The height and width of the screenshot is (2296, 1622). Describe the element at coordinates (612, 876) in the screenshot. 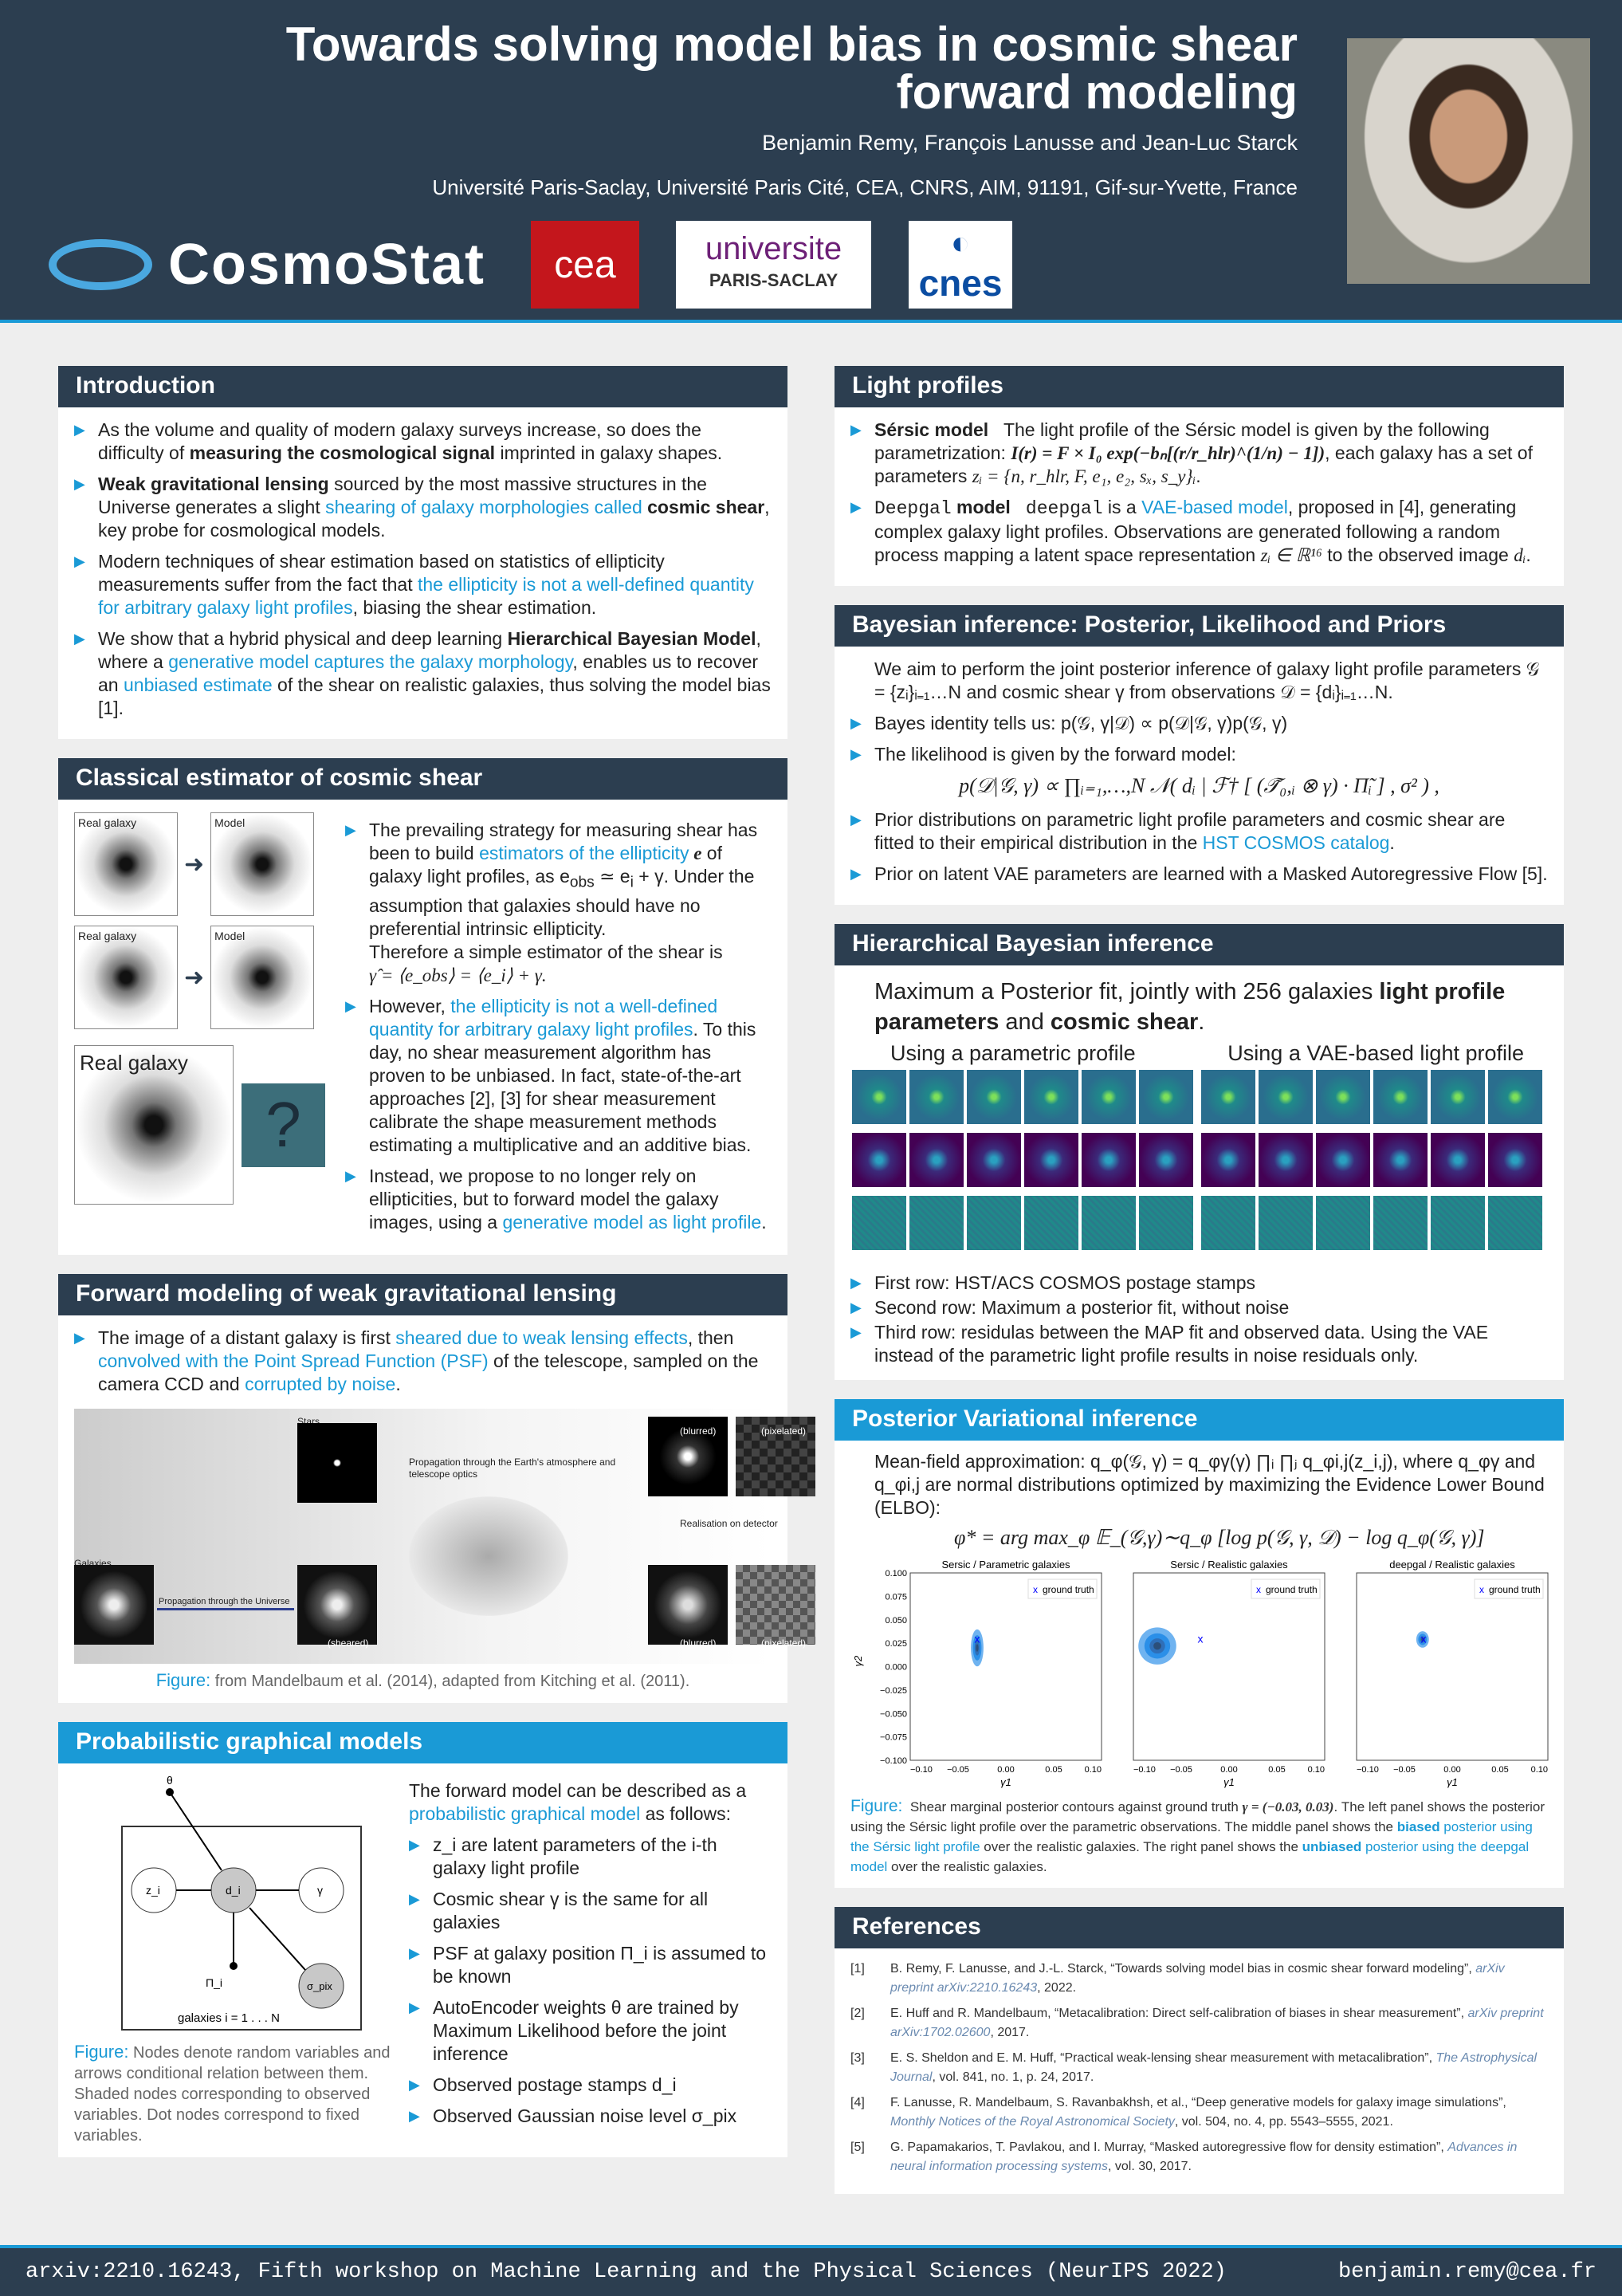

I see `t: ≃ e` at that location.